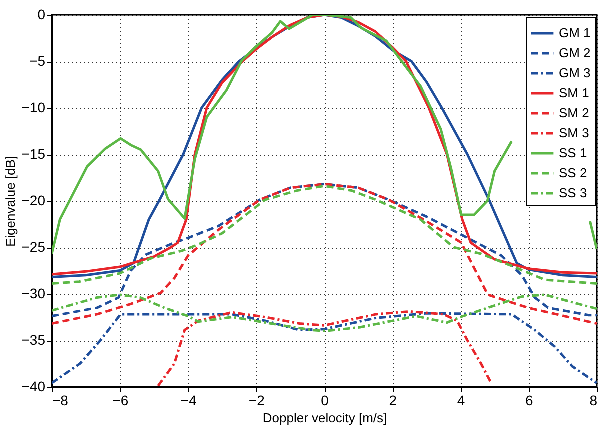 The width and height of the screenshot is (604, 429). Describe the element at coordinates (34, 386) in the screenshot. I see `y-tick-label: −40` at that location.